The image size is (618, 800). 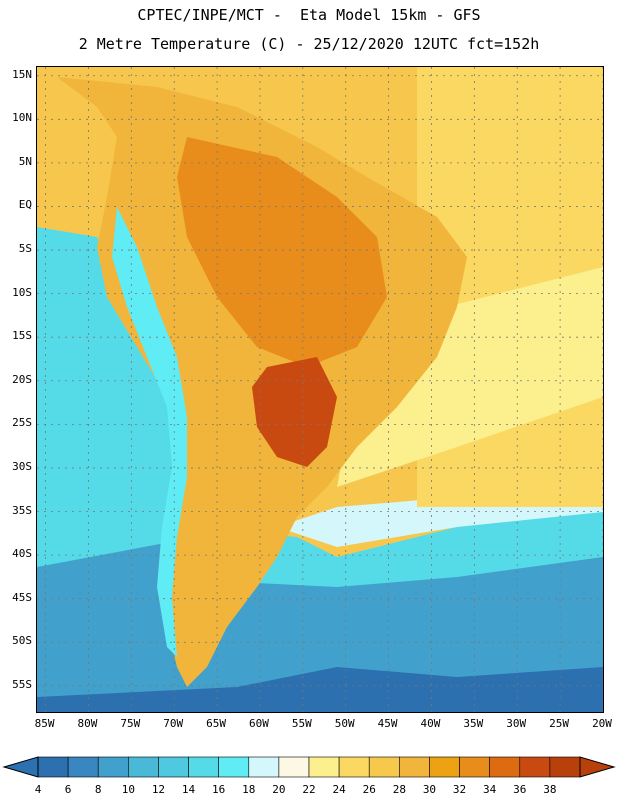 What do you see at coordinates (130, 723) in the screenshot?
I see `lon-label: 75W` at bounding box center [130, 723].